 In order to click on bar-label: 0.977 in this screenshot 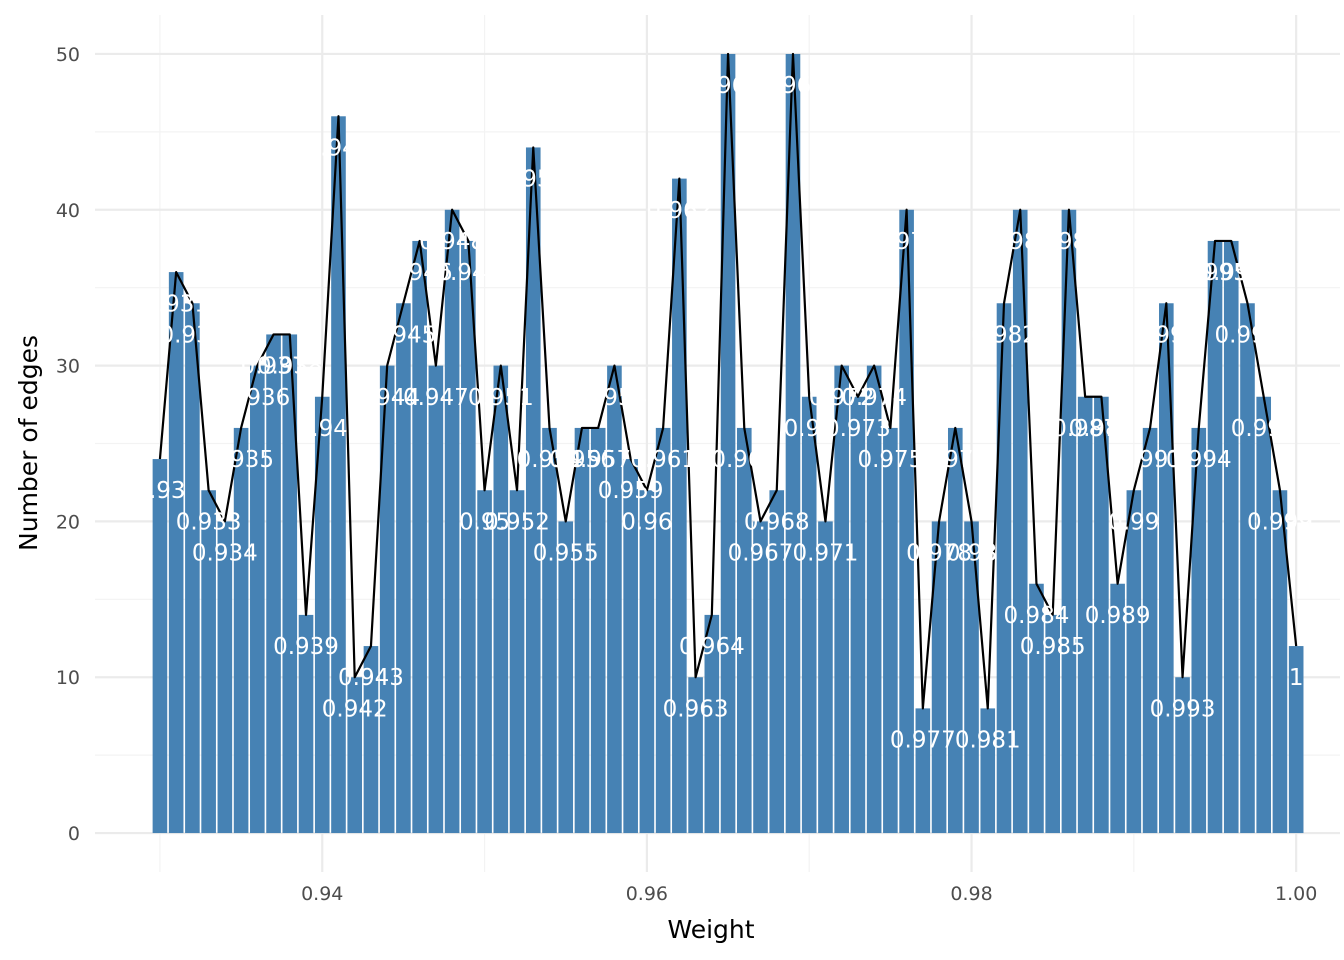, I will do `click(923, 741)`.